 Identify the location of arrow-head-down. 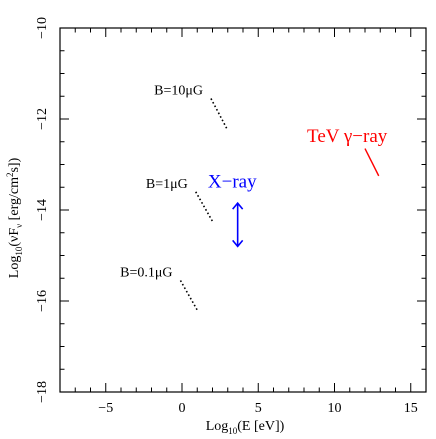
(238, 243).